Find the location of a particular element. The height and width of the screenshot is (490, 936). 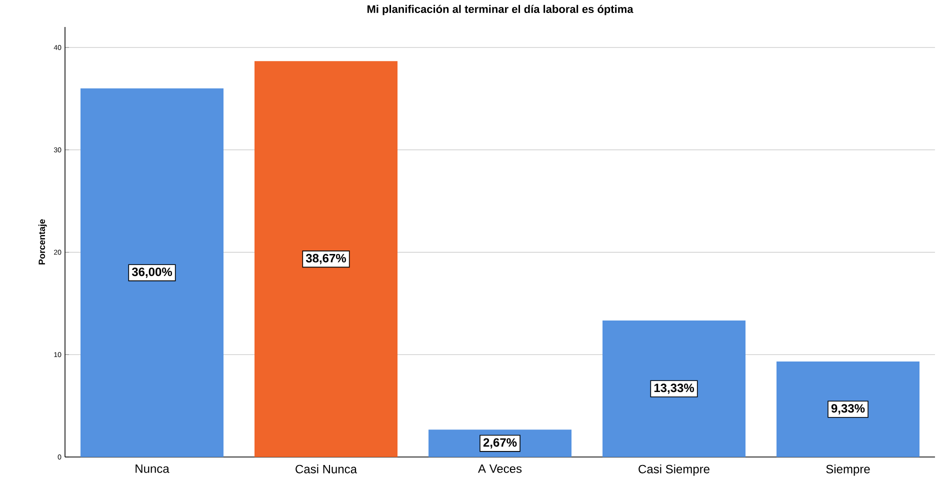

x-tick-label: Siempre is located at coordinates (848, 470).